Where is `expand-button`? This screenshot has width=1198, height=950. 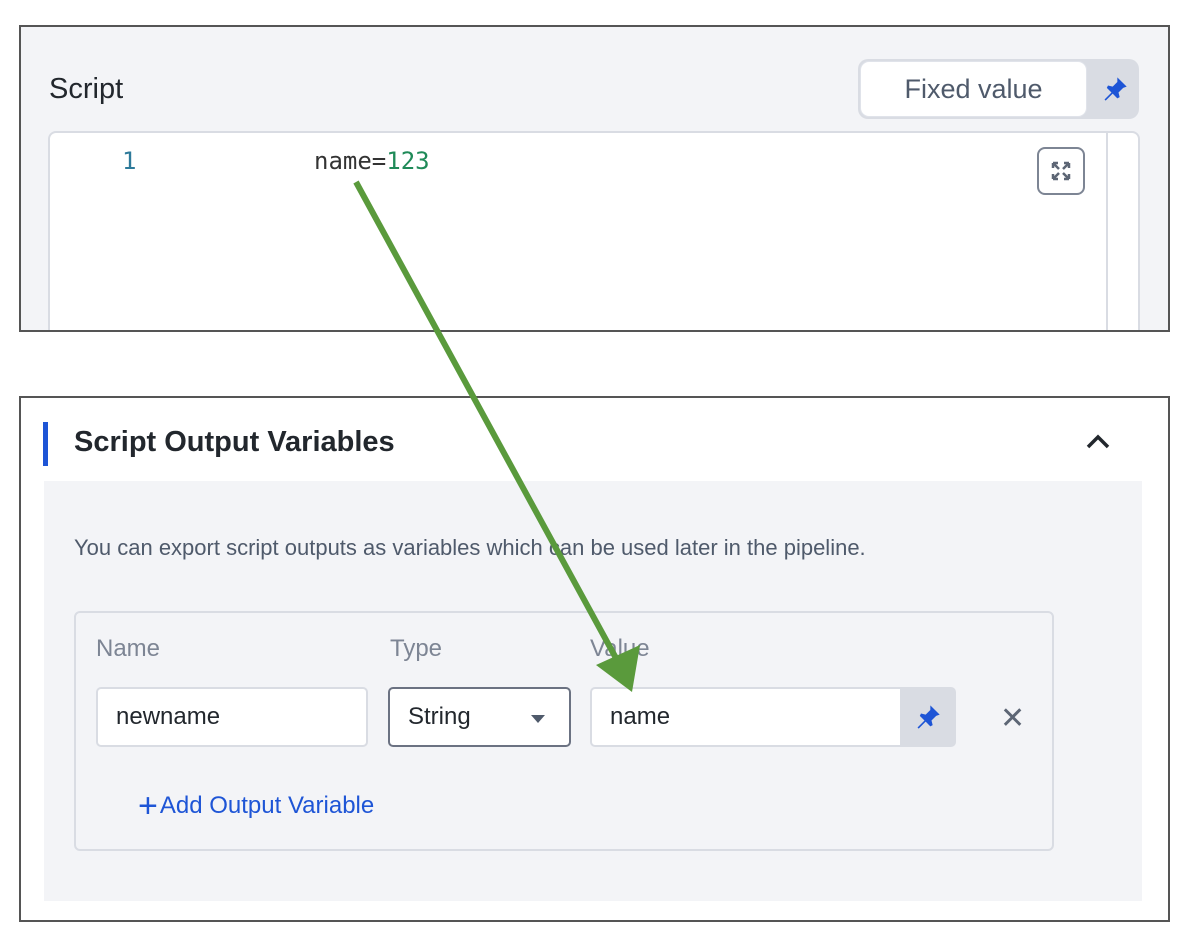 expand-button is located at coordinates (1061, 171).